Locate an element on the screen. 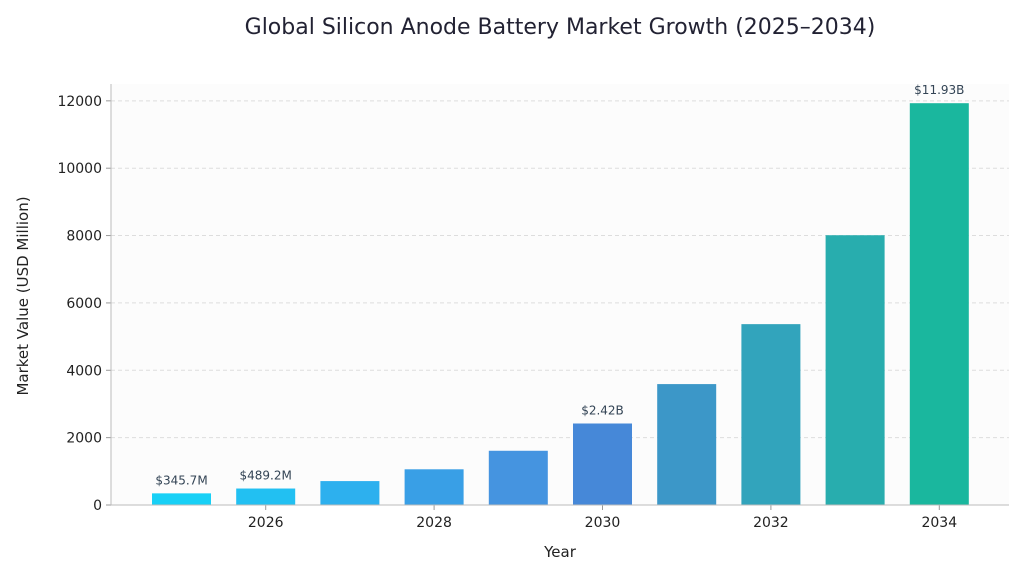 Image resolution: width=1024 pixels, height=576 pixels. bar-2025 is located at coordinates (181, 499).